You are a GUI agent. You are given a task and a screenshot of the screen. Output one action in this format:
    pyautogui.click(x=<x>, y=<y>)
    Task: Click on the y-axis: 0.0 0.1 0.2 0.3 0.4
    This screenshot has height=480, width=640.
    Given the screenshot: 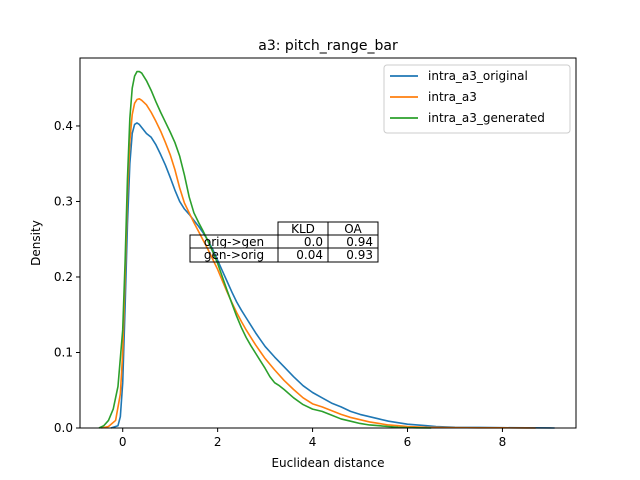 What is the action you would take?
    pyautogui.click(x=67, y=277)
    